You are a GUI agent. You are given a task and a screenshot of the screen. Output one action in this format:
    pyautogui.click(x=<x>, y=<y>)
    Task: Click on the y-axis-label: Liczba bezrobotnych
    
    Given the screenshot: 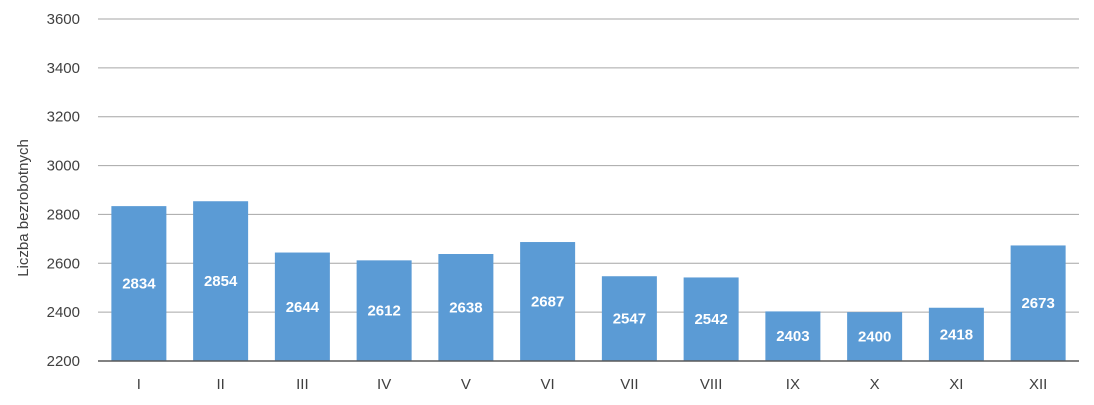 What is the action you would take?
    pyautogui.click(x=23, y=208)
    